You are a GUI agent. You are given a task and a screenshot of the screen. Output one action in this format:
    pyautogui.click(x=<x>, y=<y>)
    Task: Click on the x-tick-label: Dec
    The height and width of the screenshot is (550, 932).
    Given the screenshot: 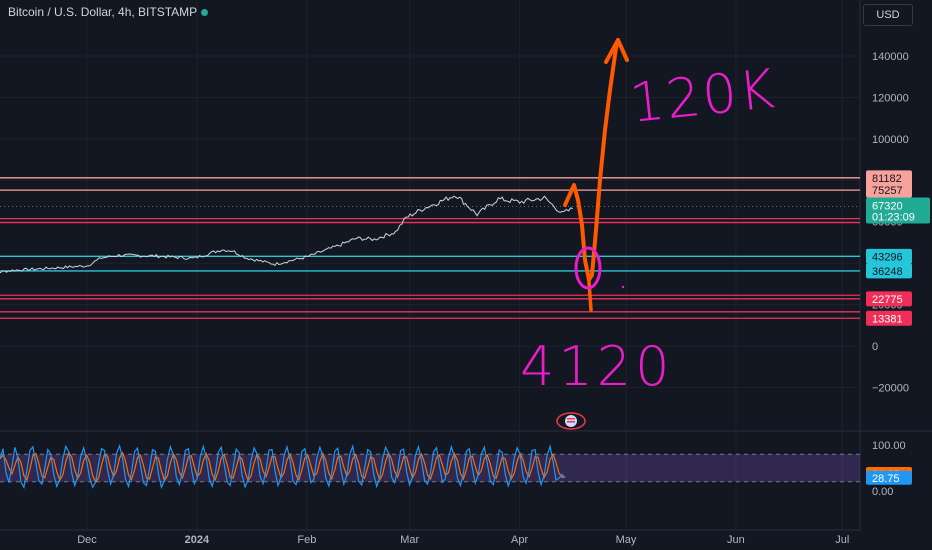 What is the action you would take?
    pyautogui.click(x=87, y=540)
    